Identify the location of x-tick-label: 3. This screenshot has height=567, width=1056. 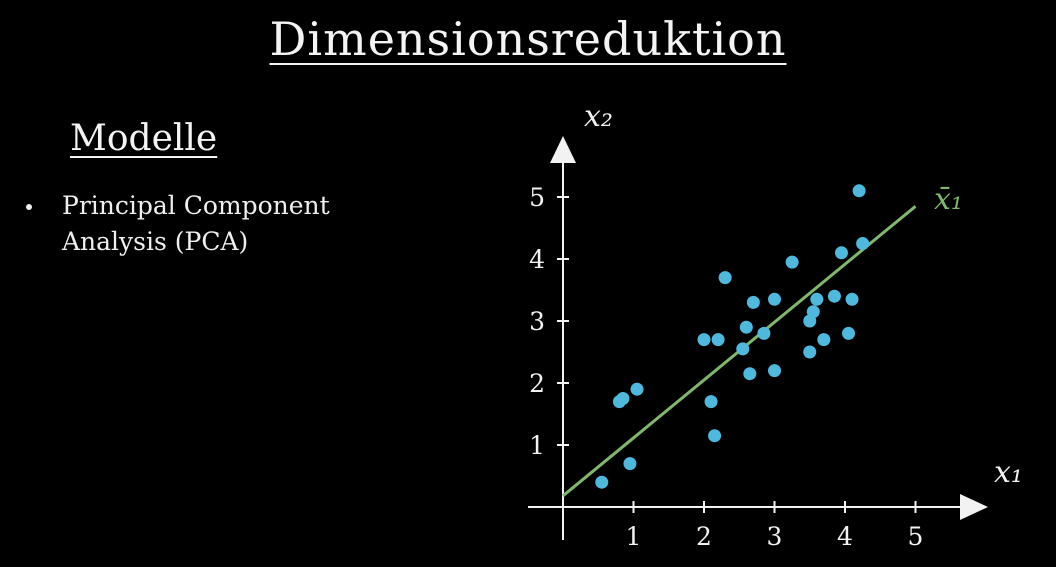
(775, 536).